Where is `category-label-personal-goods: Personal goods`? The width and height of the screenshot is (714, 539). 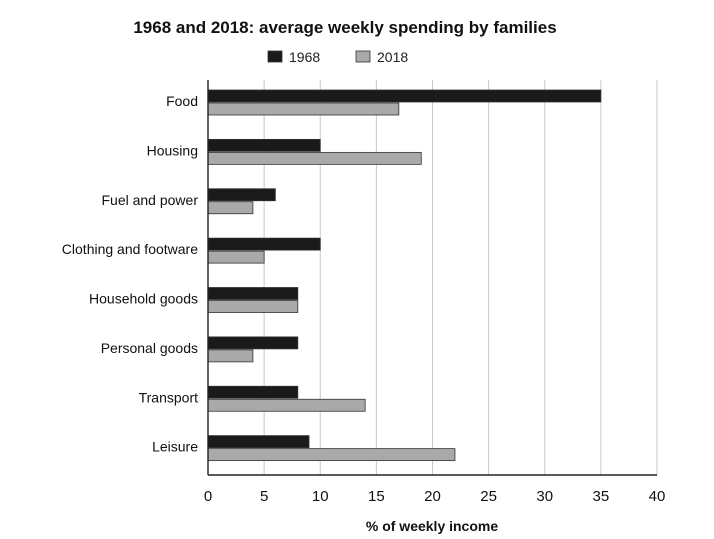 category-label-personal-goods: Personal goods is located at coordinates (149, 348).